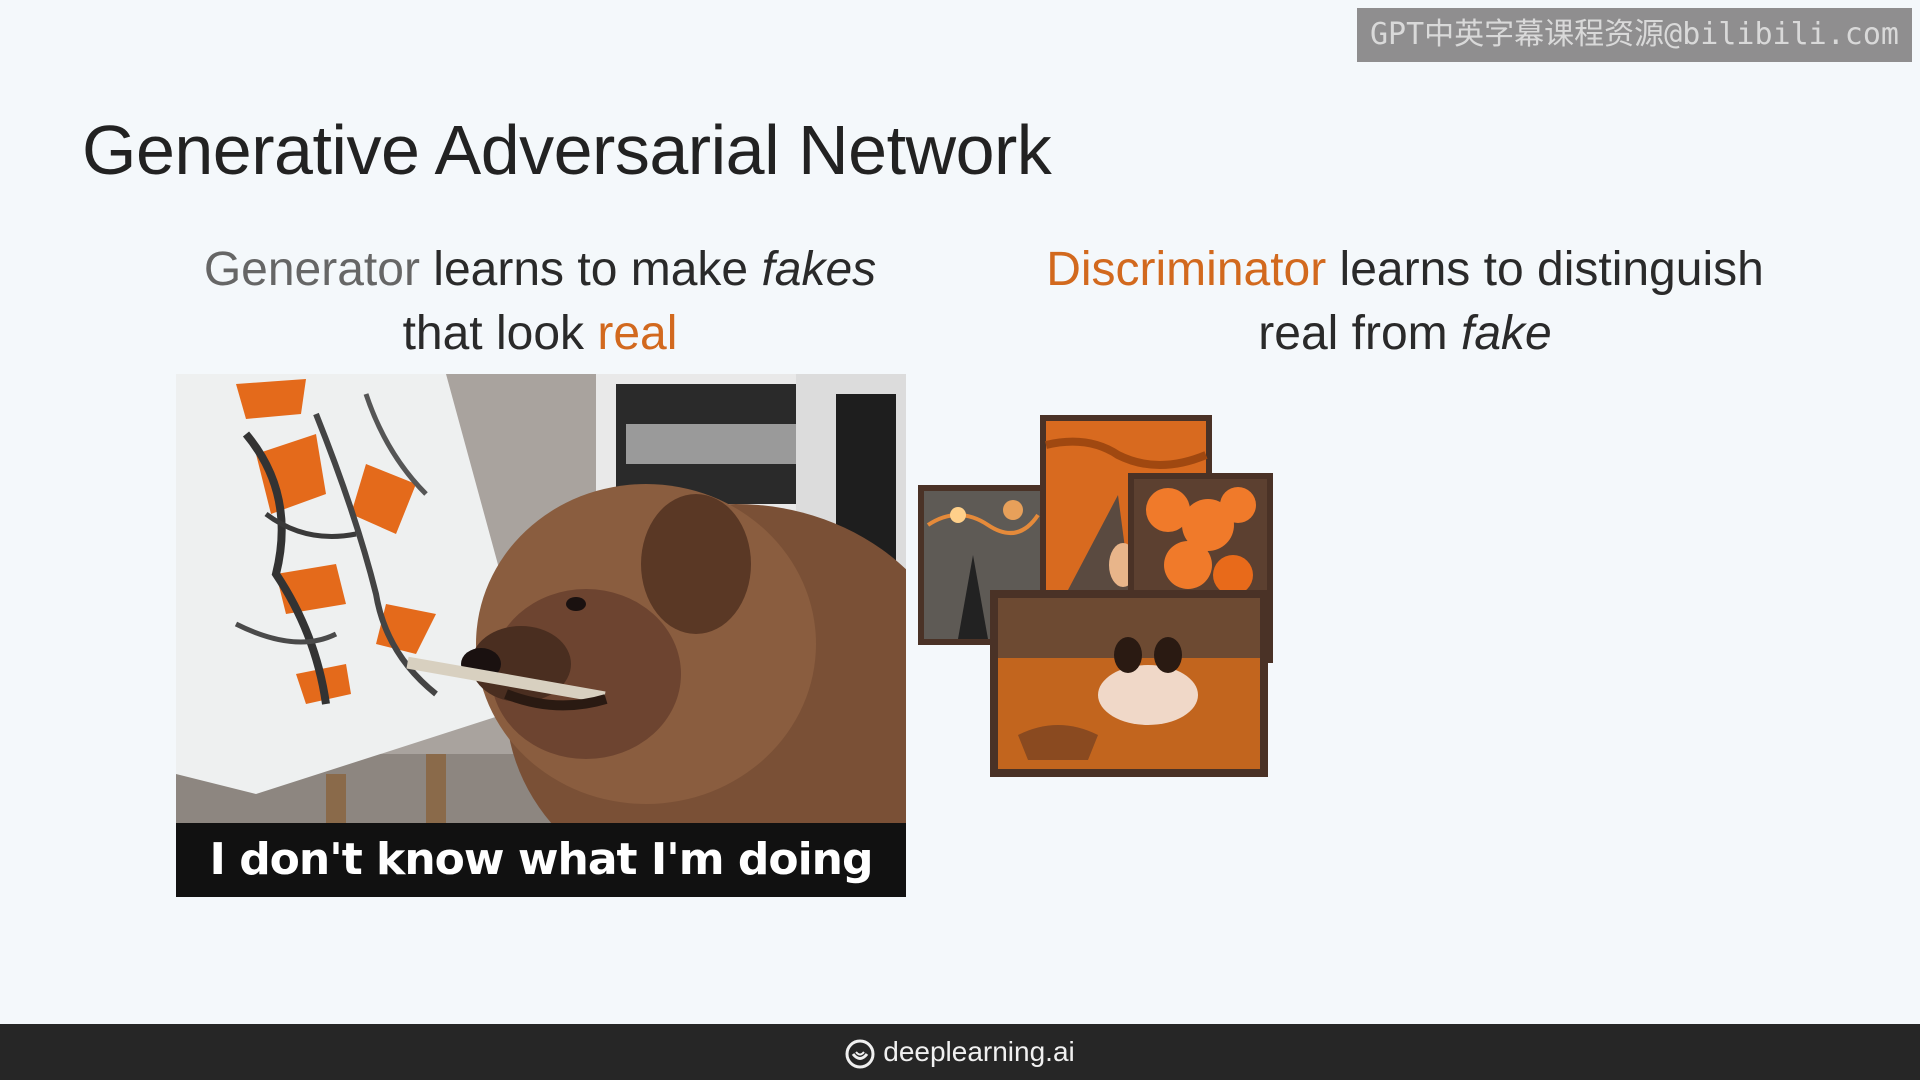 Image resolution: width=1920 pixels, height=1080 pixels. Describe the element at coordinates (311, 269) in the screenshot. I see `generator-term: Generator` at that location.